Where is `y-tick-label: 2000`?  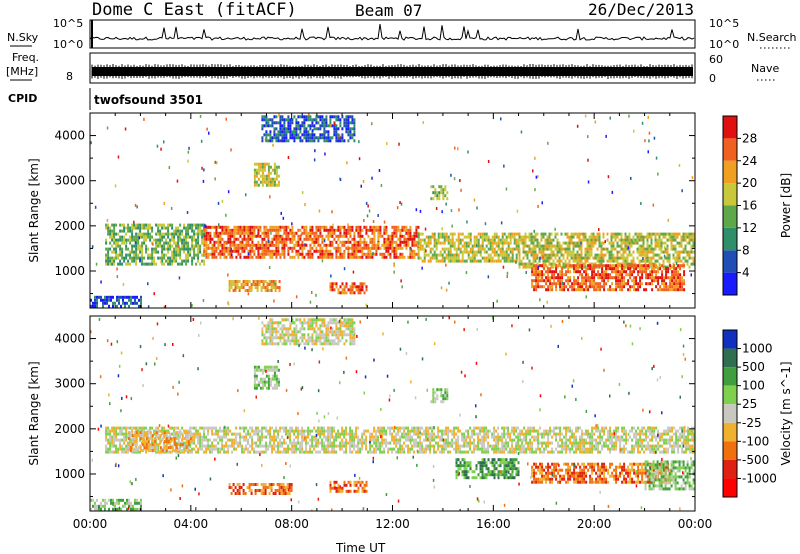
y-tick-label: 2000 is located at coordinates (69, 226).